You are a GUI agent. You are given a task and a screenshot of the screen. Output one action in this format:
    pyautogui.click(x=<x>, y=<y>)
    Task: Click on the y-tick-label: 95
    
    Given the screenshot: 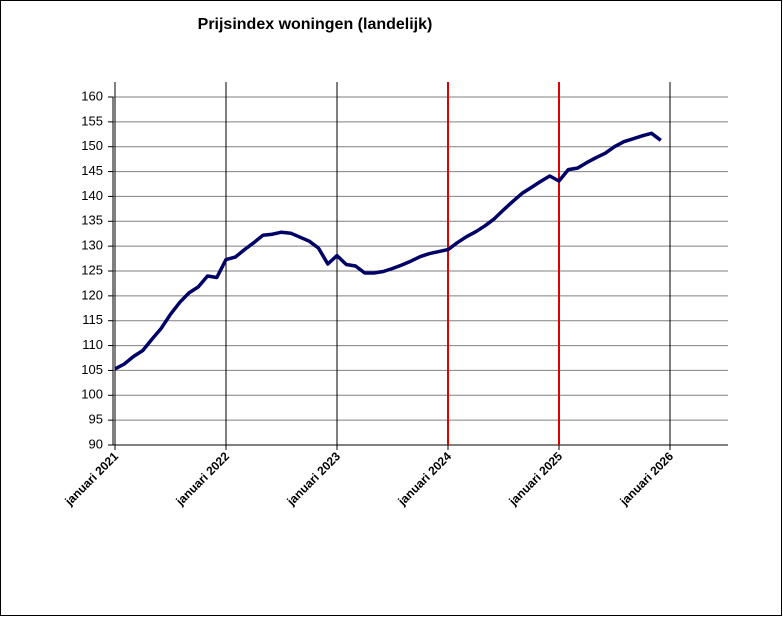 What is the action you would take?
    pyautogui.click(x=96, y=419)
    